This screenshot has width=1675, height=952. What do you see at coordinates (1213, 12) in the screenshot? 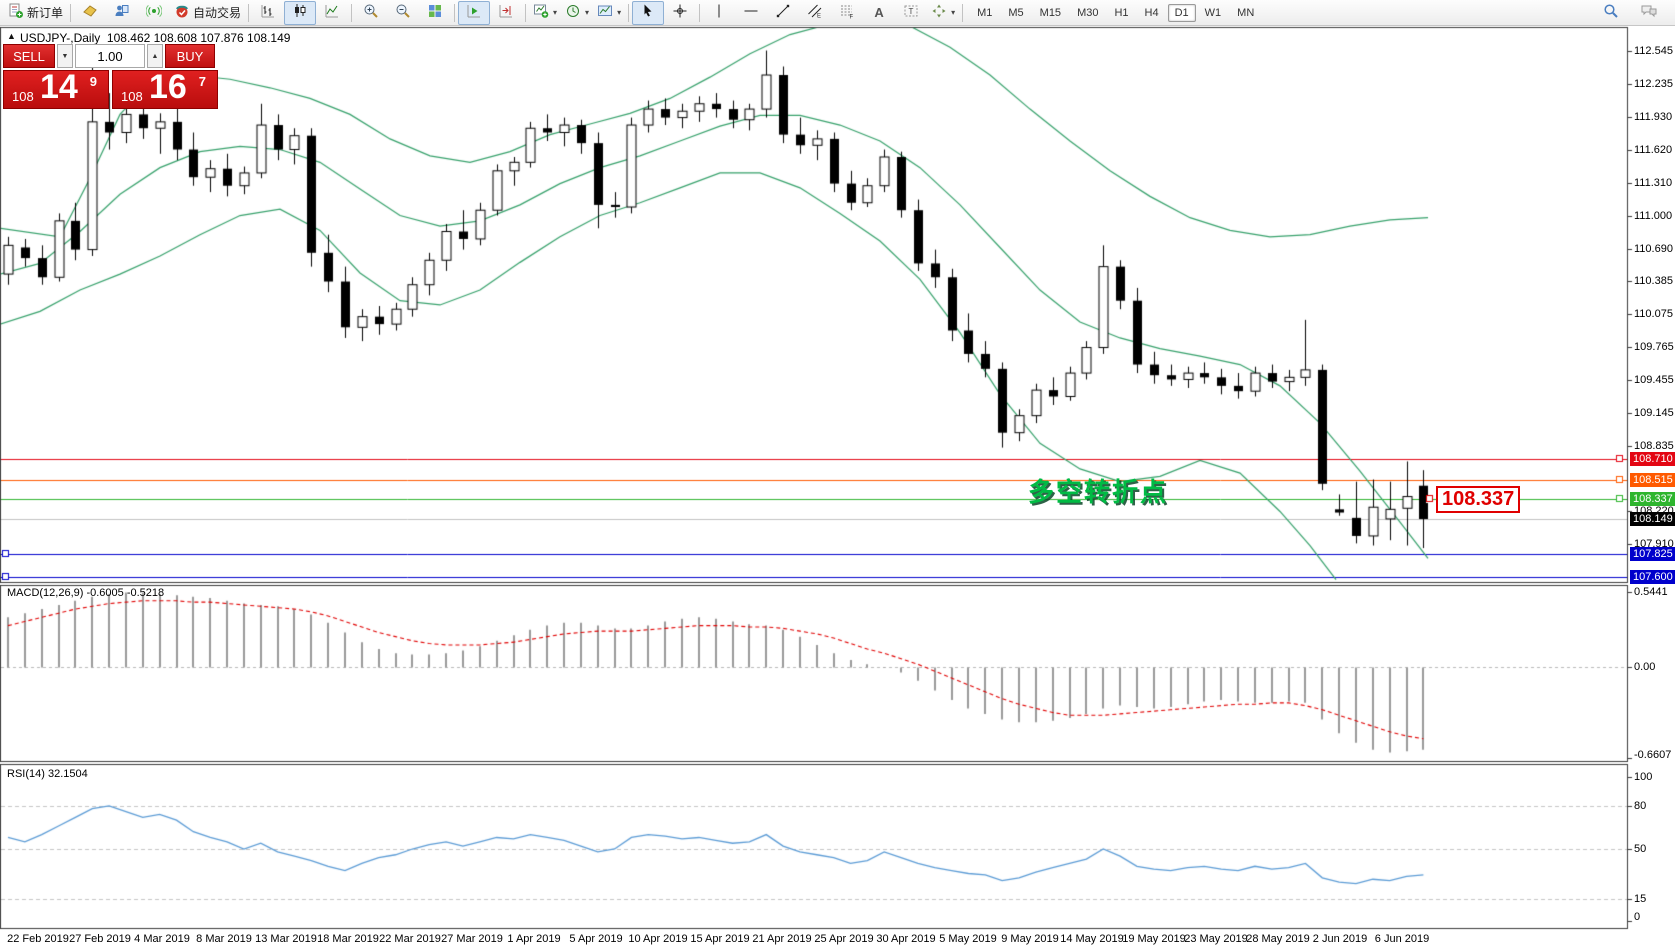
I see `timeframe-w1: W1` at bounding box center [1213, 12].